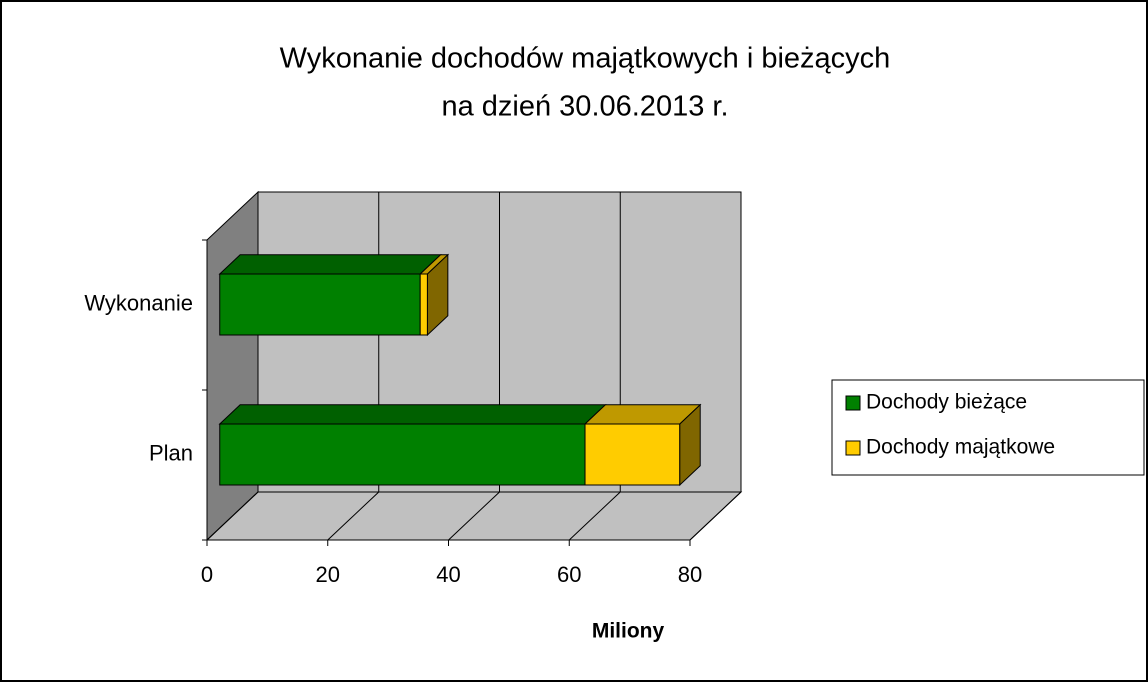  I want to click on chart-title: na dzień 30.06.2013 r., so click(584, 107).